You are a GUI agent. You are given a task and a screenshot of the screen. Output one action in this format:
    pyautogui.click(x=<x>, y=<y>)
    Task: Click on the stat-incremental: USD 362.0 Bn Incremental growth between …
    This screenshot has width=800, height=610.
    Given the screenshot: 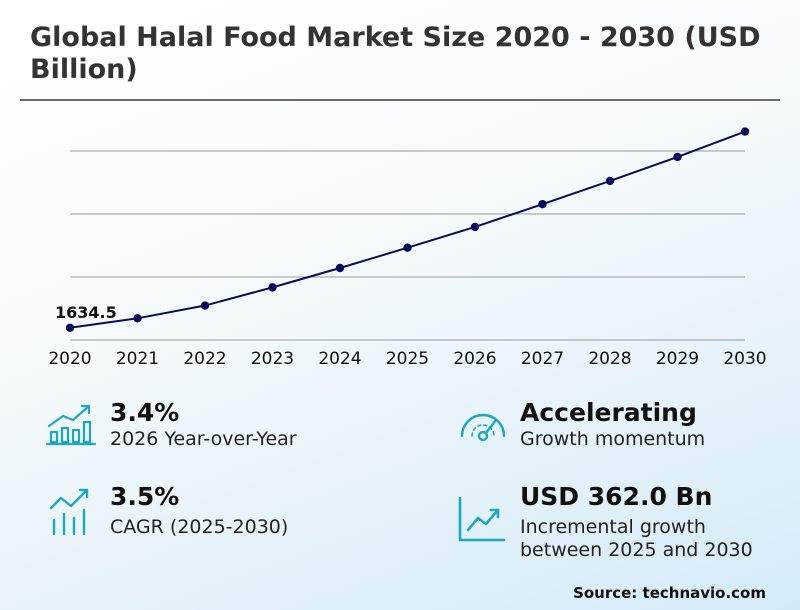 What is the action you would take?
    pyautogui.click(x=621, y=522)
    